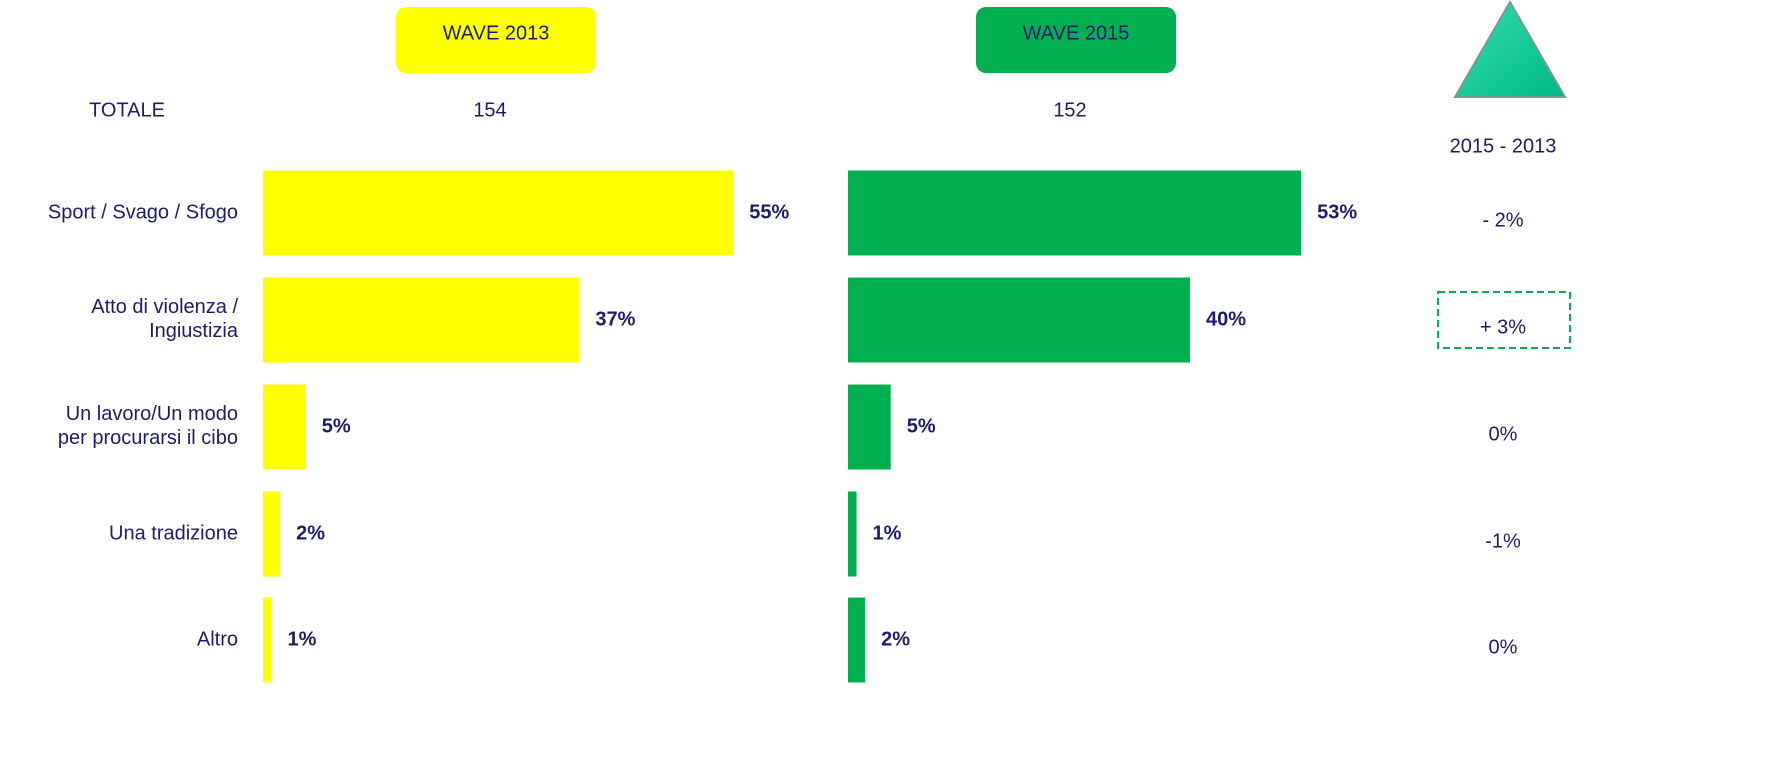 This screenshot has width=1781, height=773. What do you see at coordinates (615, 319) in the screenshot?
I see `value-label: 37%` at bounding box center [615, 319].